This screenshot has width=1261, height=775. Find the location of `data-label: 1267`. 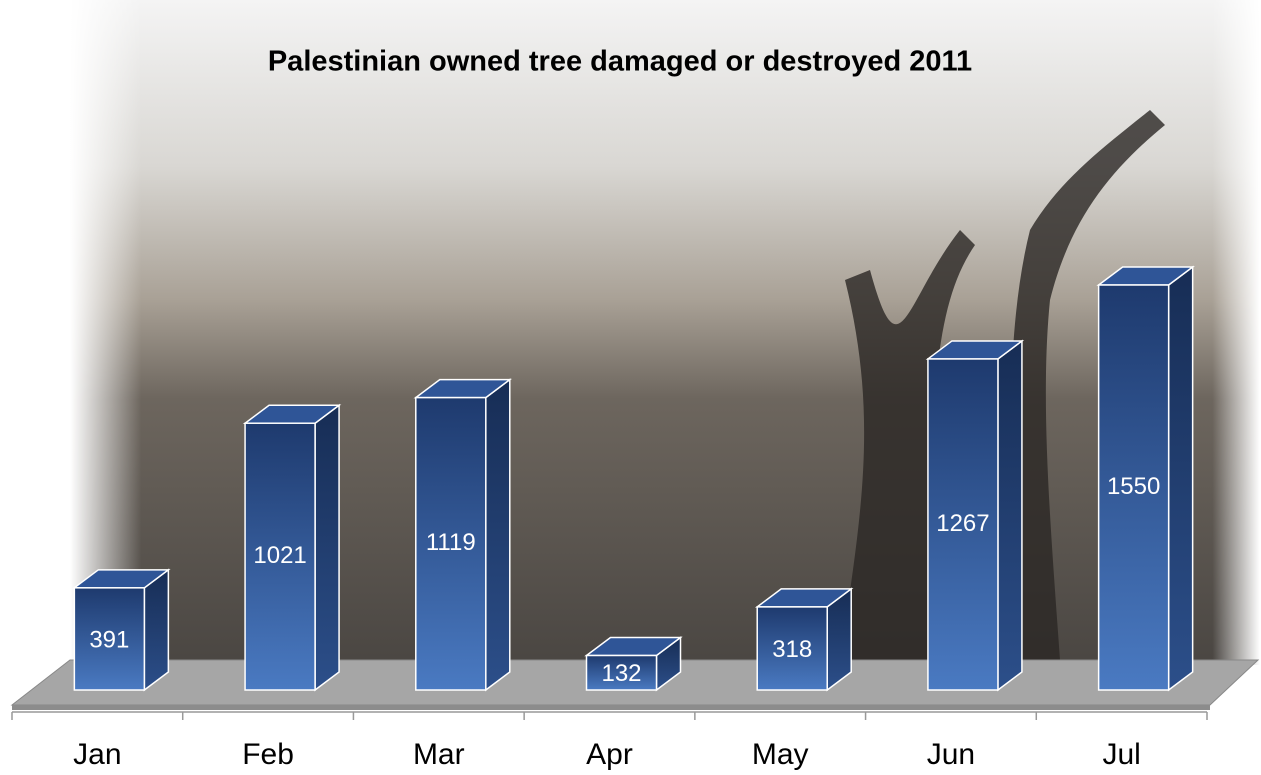

data-label: 1267 is located at coordinates (962, 523).